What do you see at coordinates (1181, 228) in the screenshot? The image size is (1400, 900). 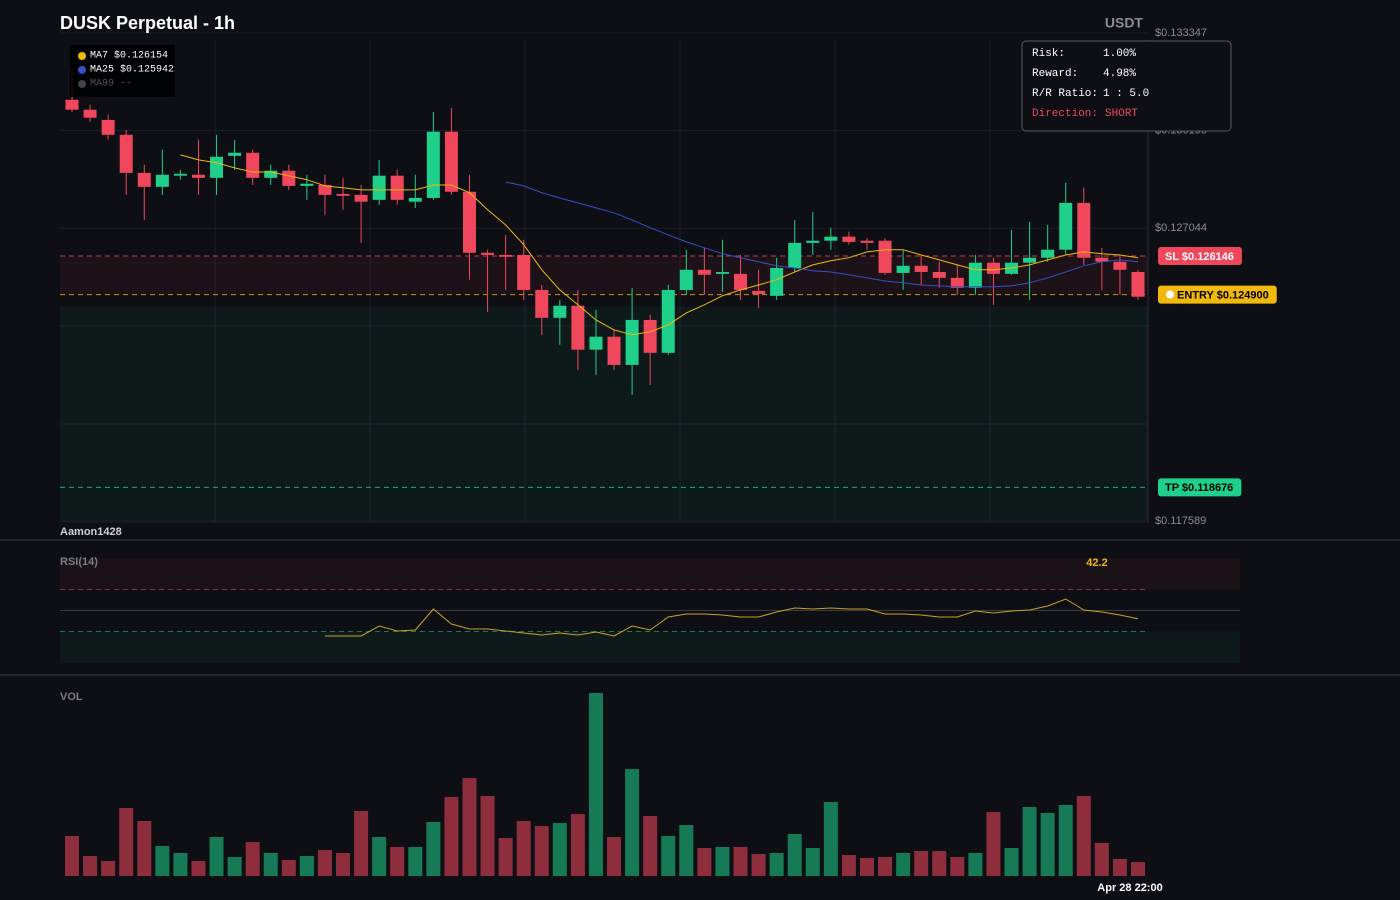 I see `y-tick-label: $0.127044` at bounding box center [1181, 228].